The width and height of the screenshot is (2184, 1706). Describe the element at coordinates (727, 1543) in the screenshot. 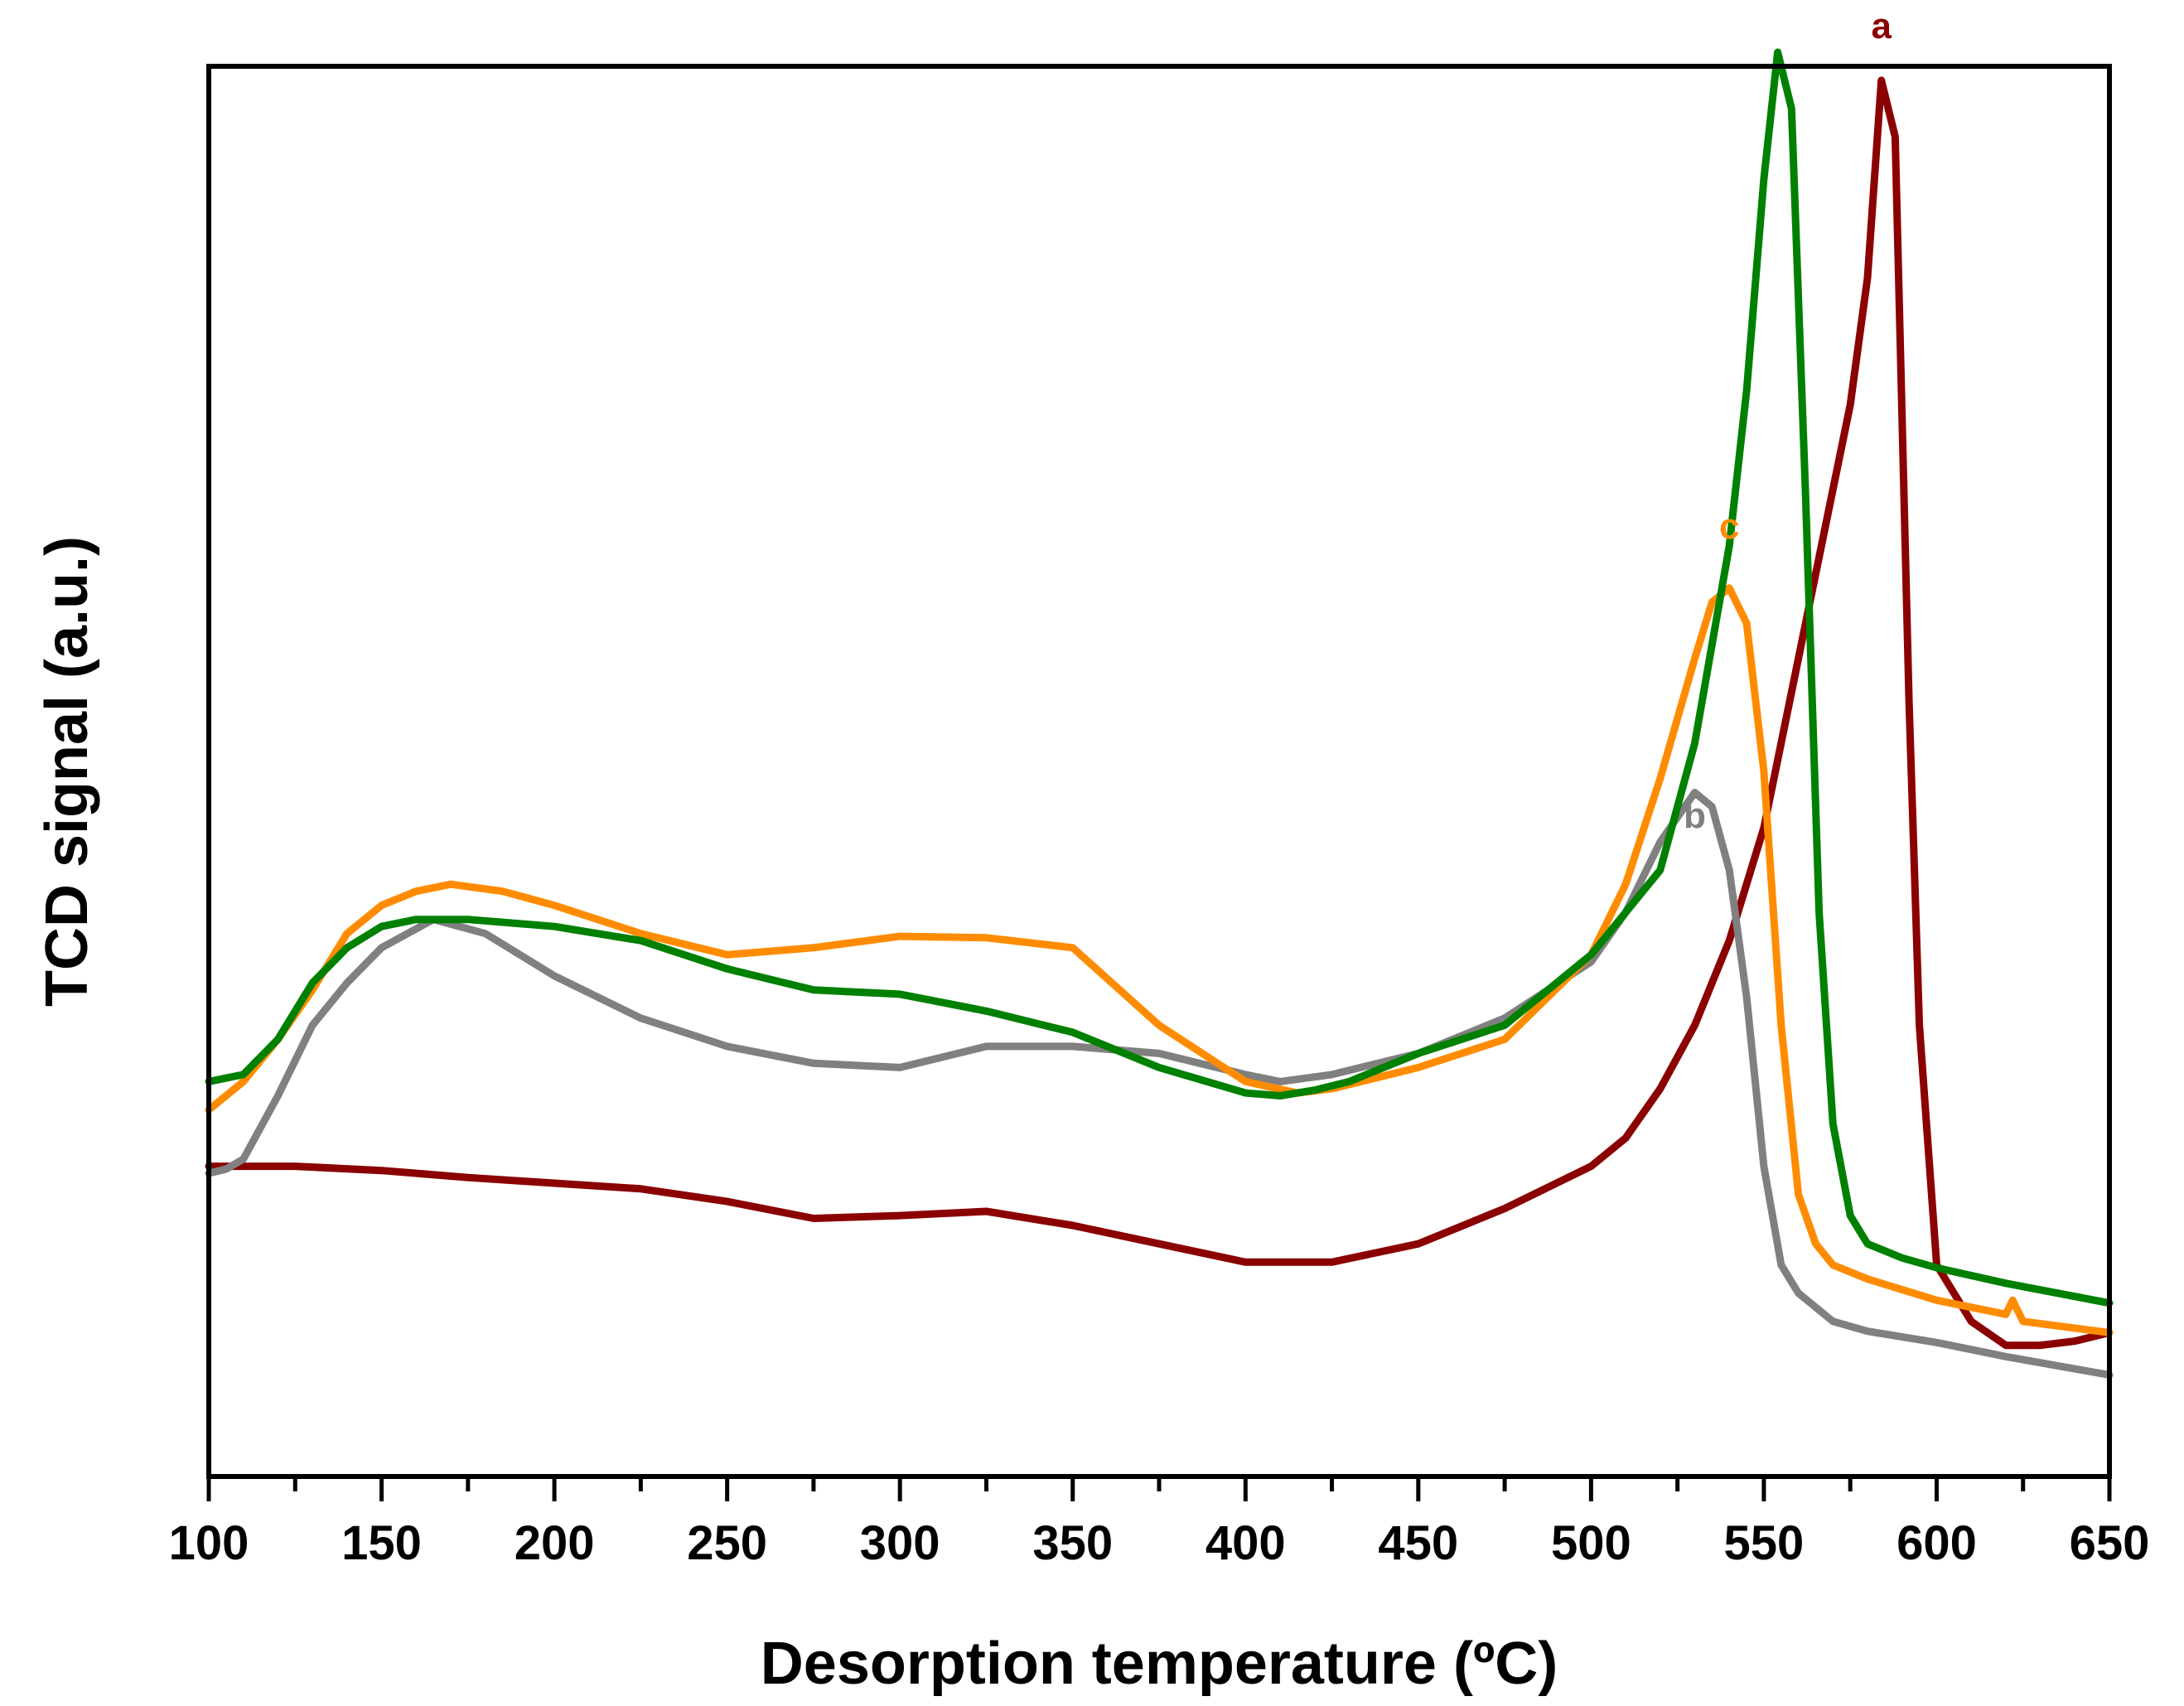

I see `x-tick-label: 250` at that location.